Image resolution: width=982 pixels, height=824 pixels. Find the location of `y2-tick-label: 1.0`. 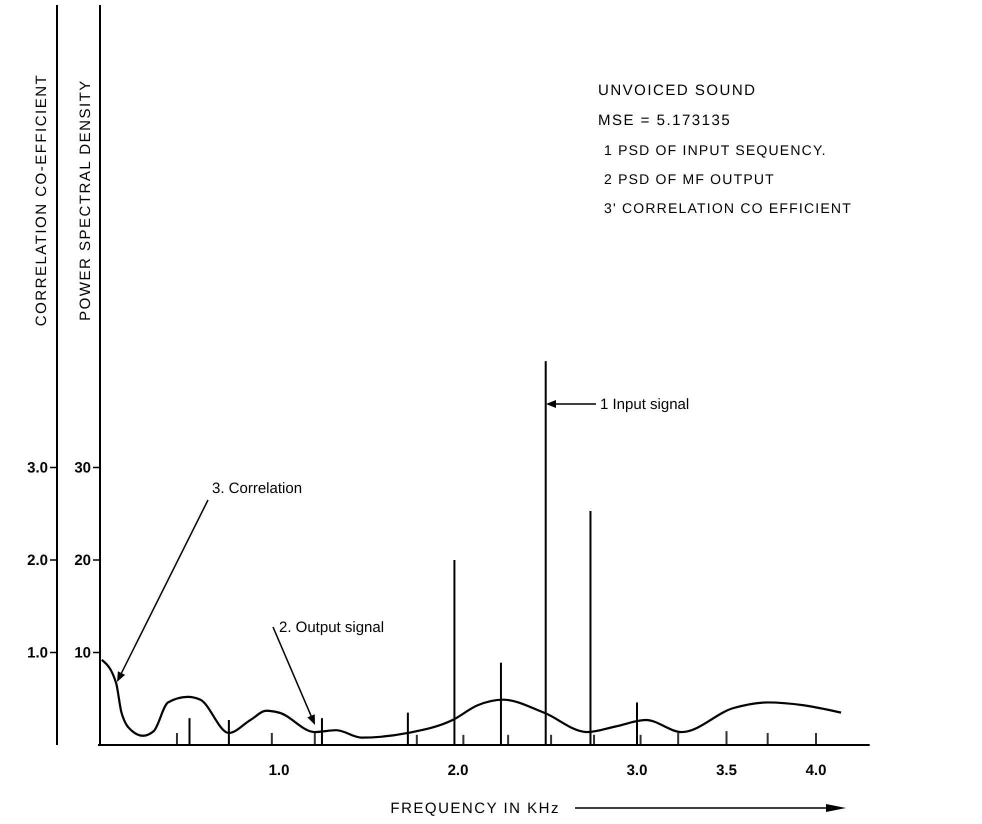

y2-tick-label: 1.0 is located at coordinates (37, 653).